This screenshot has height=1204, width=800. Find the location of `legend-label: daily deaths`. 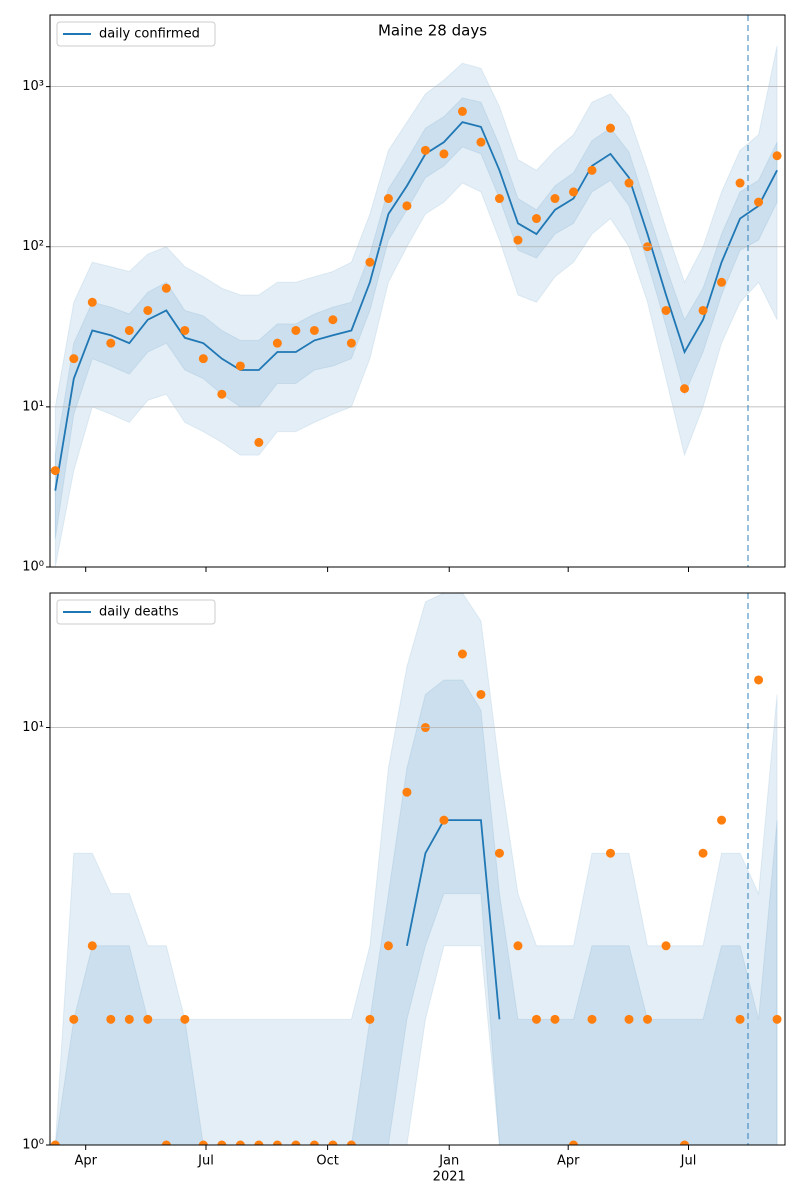

legend-label: daily deaths is located at coordinates (139, 612).